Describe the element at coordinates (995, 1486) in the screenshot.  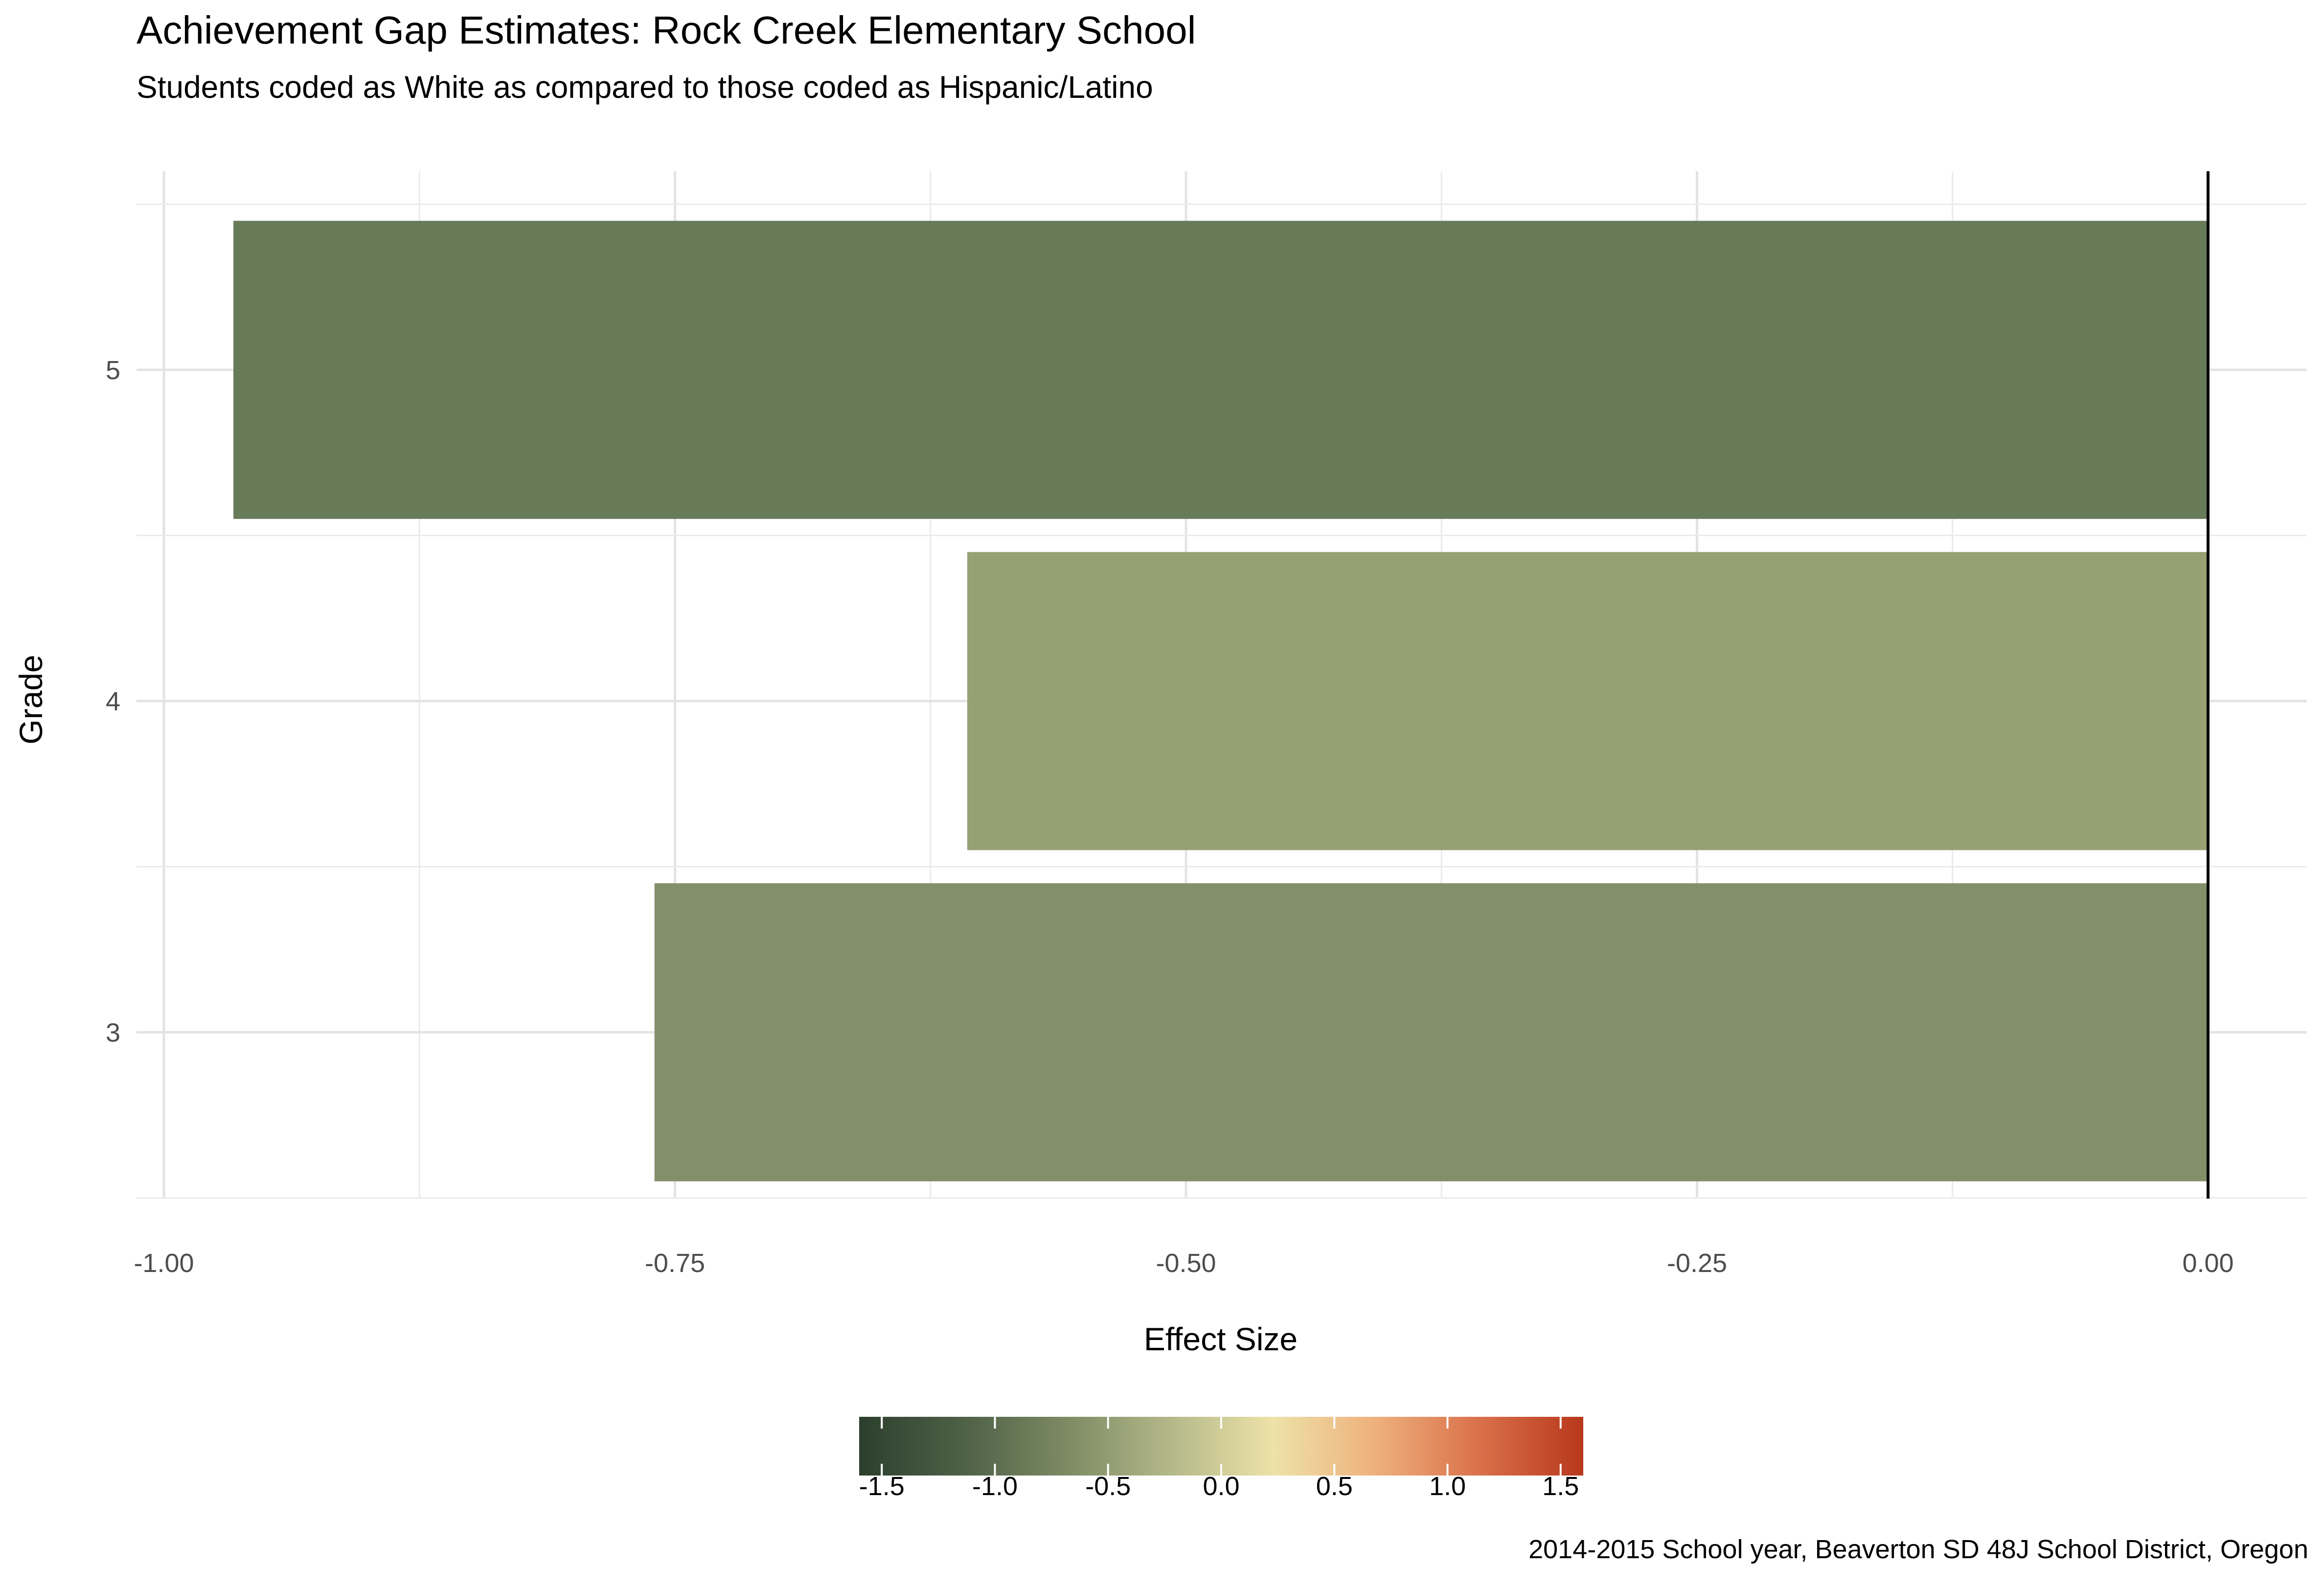
I see `colorbar-tick-label: -1.0` at that location.